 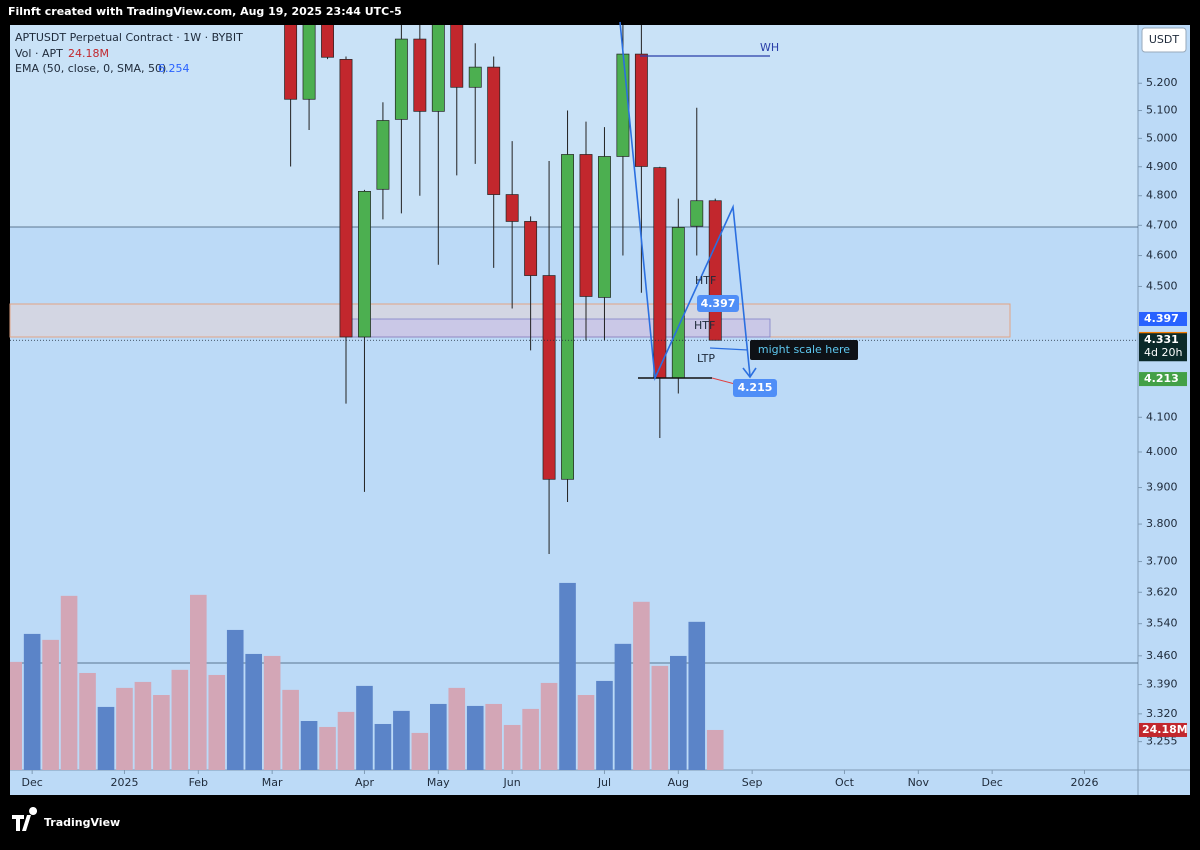 What do you see at coordinates (1162, 684) in the screenshot?
I see `y-tick-label: 3.390` at bounding box center [1162, 684].